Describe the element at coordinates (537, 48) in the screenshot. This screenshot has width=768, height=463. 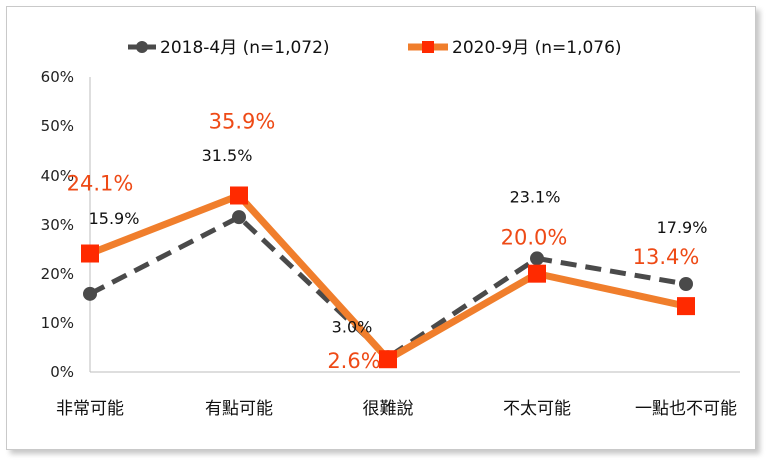
I see `legend-label-2020: 2020-9月 (n=1,076)` at that location.